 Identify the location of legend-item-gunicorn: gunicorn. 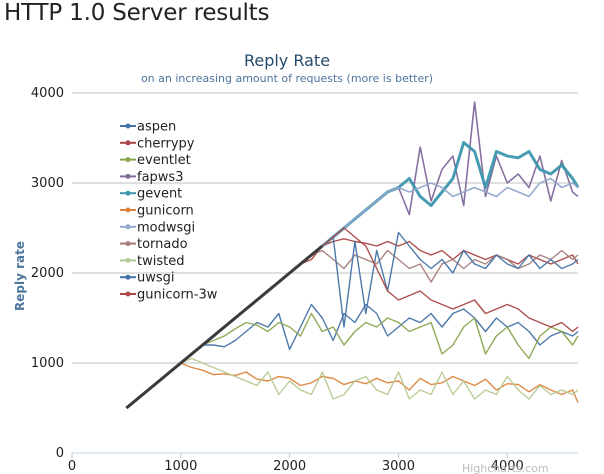
(157, 211).